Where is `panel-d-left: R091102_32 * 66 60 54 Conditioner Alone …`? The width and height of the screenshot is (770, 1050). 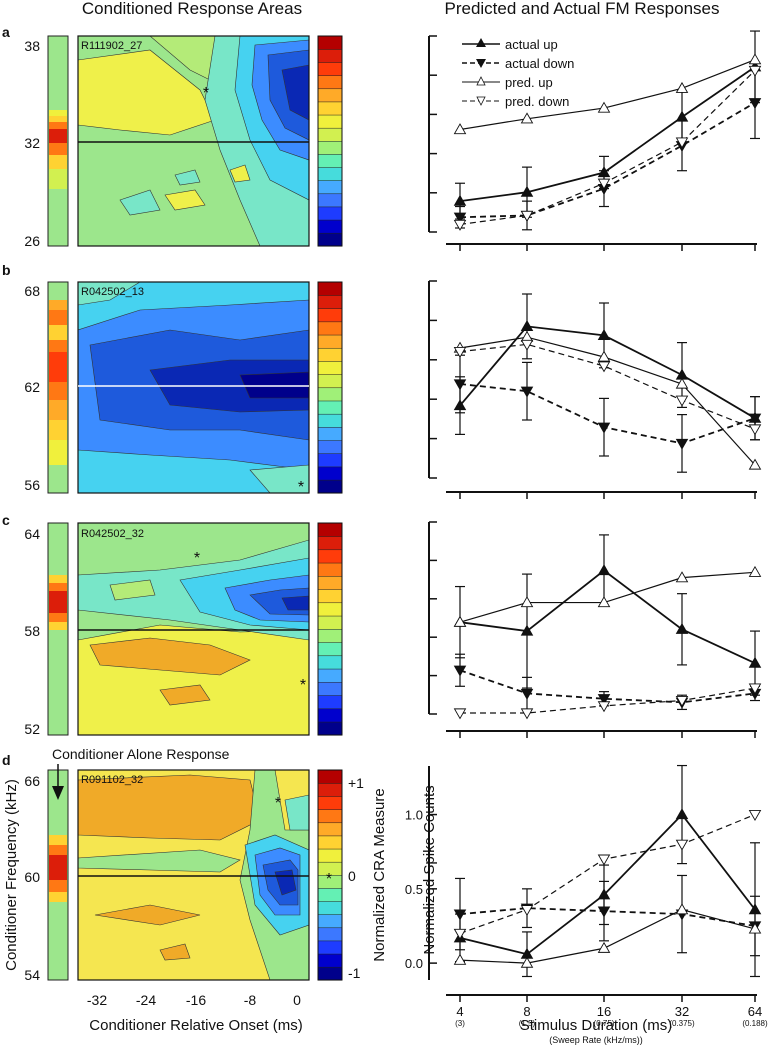
panel-d-left: R091102_32 * 66 60 54 Conditioner Alone … is located at coordinates (195, 890).